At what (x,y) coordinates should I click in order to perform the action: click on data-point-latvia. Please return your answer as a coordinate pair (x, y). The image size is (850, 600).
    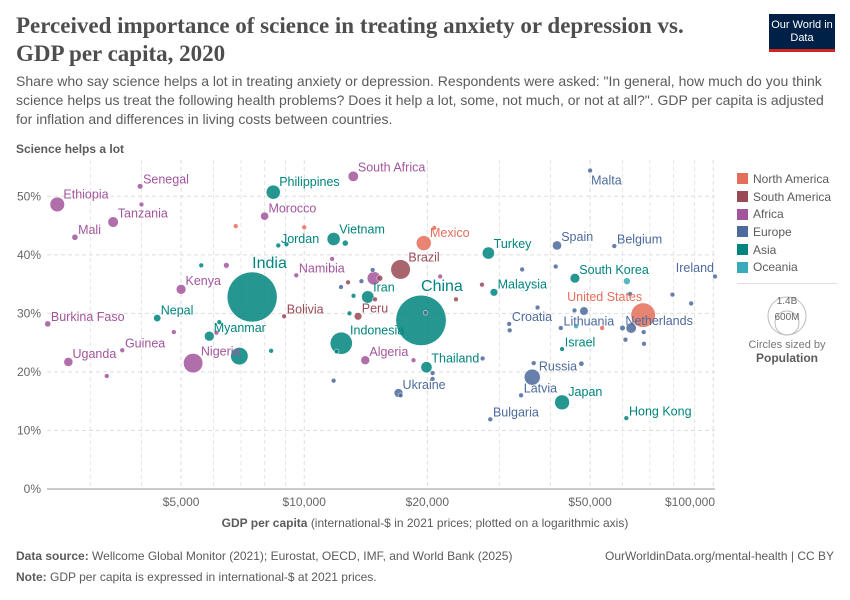
    Looking at the image, I should click on (521, 395).